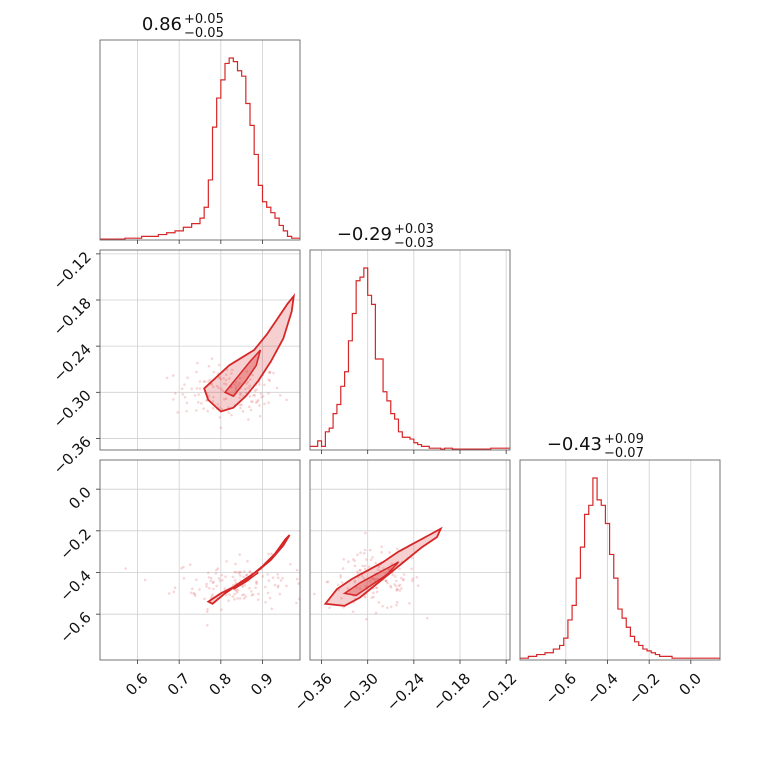 The width and height of the screenshot is (760, 760). What do you see at coordinates (242, 373) in the screenshot?
I see `pair-0-contour-inner` at bounding box center [242, 373].